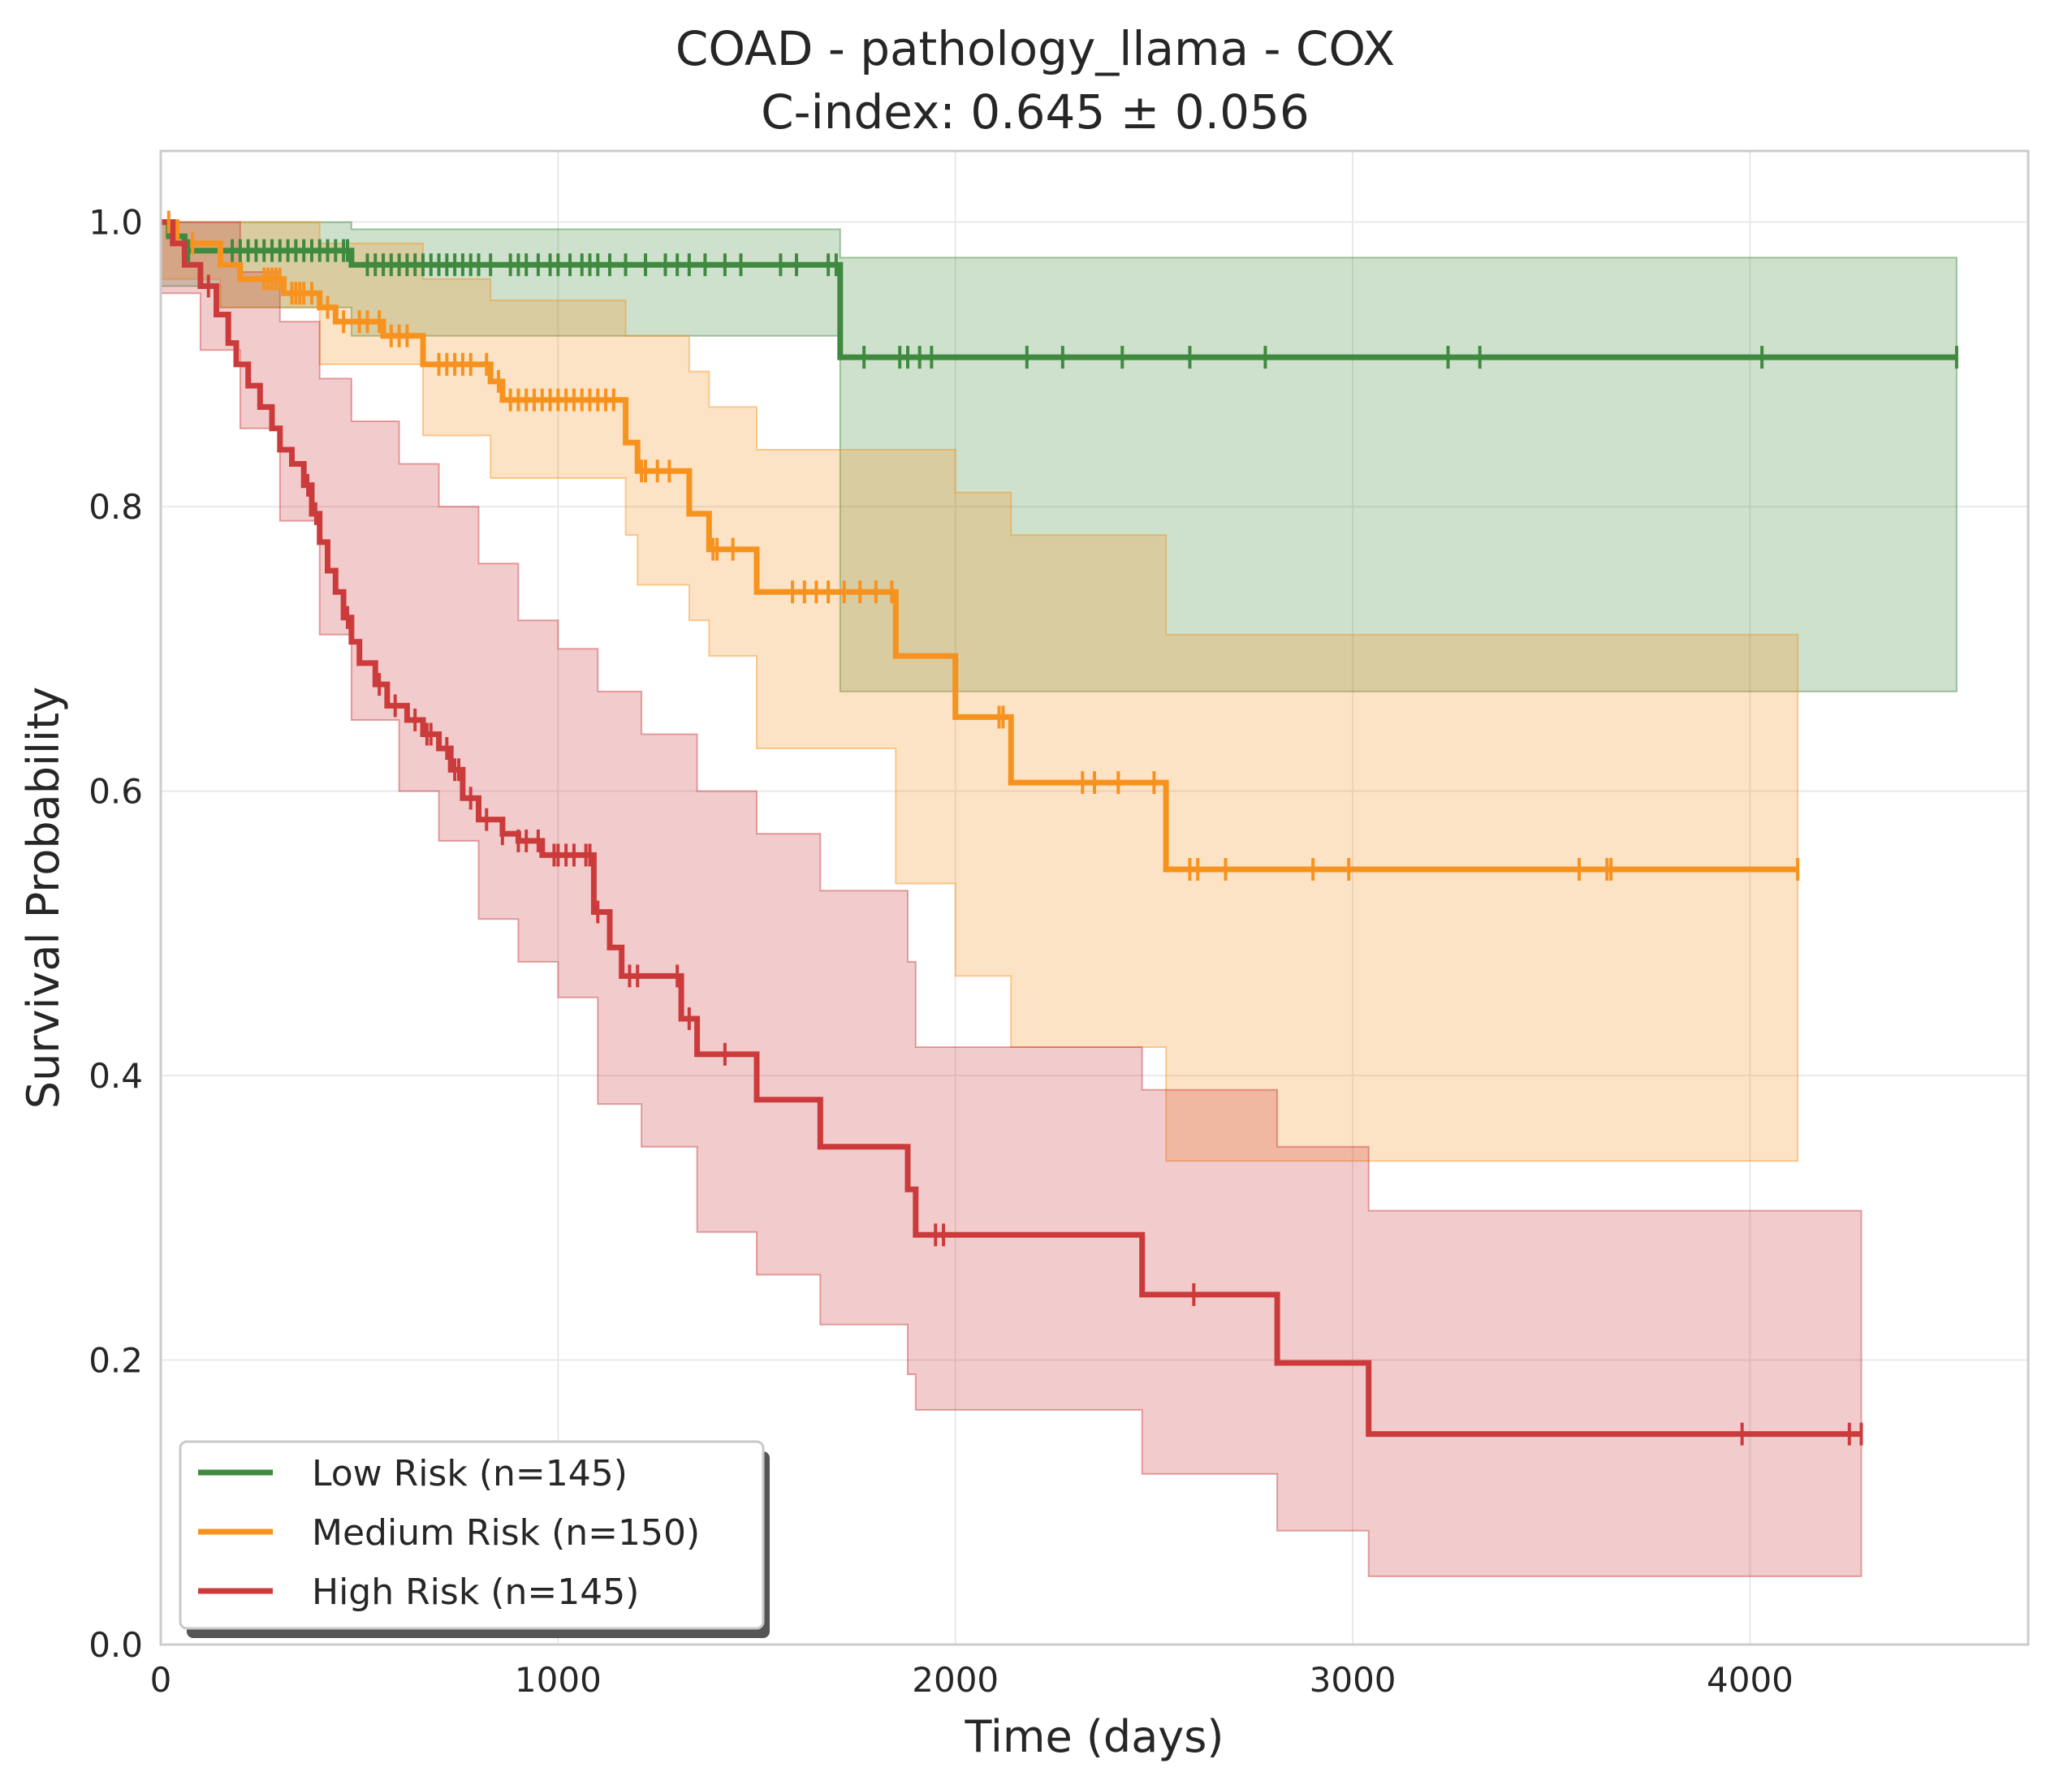  Describe the element at coordinates (115, 1076) in the screenshot. I see `y-tick-label: 0.4` at that location.